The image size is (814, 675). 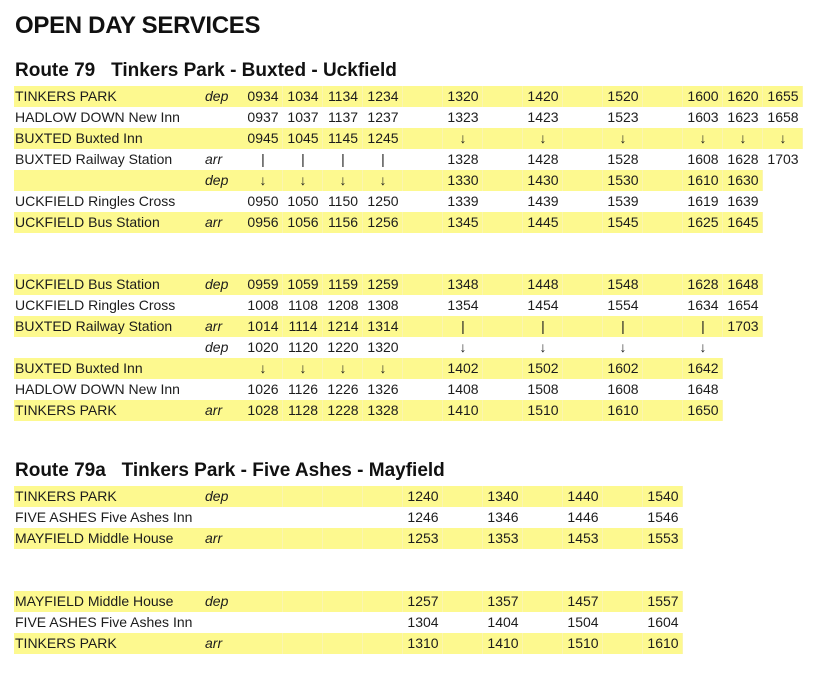 I want to click on time-cell: 1520, so click(x=623, y=96).